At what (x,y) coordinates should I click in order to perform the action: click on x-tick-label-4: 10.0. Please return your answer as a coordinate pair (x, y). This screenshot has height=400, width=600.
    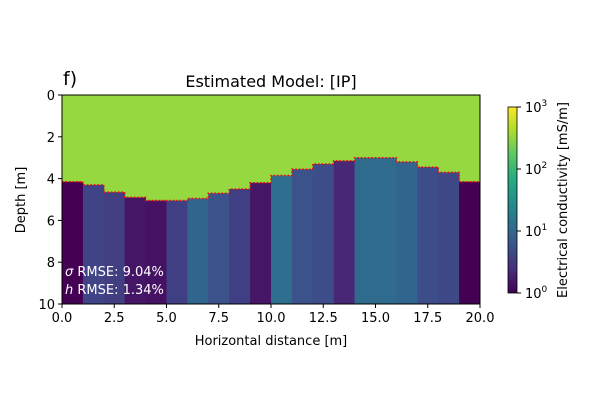
    Looking at the image, I should click on (271, 318).